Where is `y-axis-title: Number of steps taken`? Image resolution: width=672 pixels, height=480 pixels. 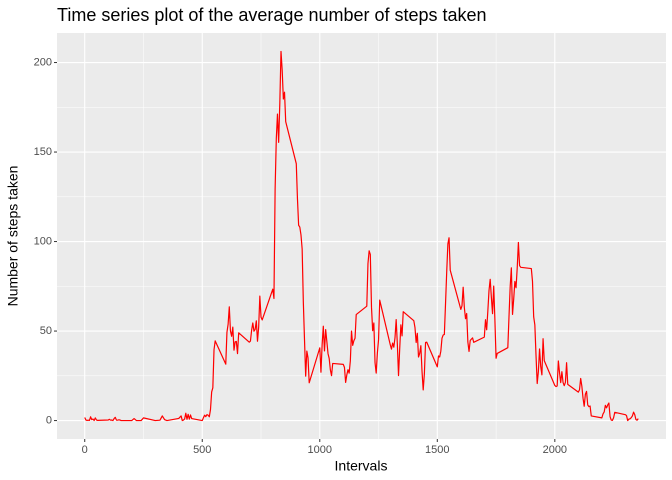
y-axis-title: Number of steps taken is located at coordinates (13, 236).